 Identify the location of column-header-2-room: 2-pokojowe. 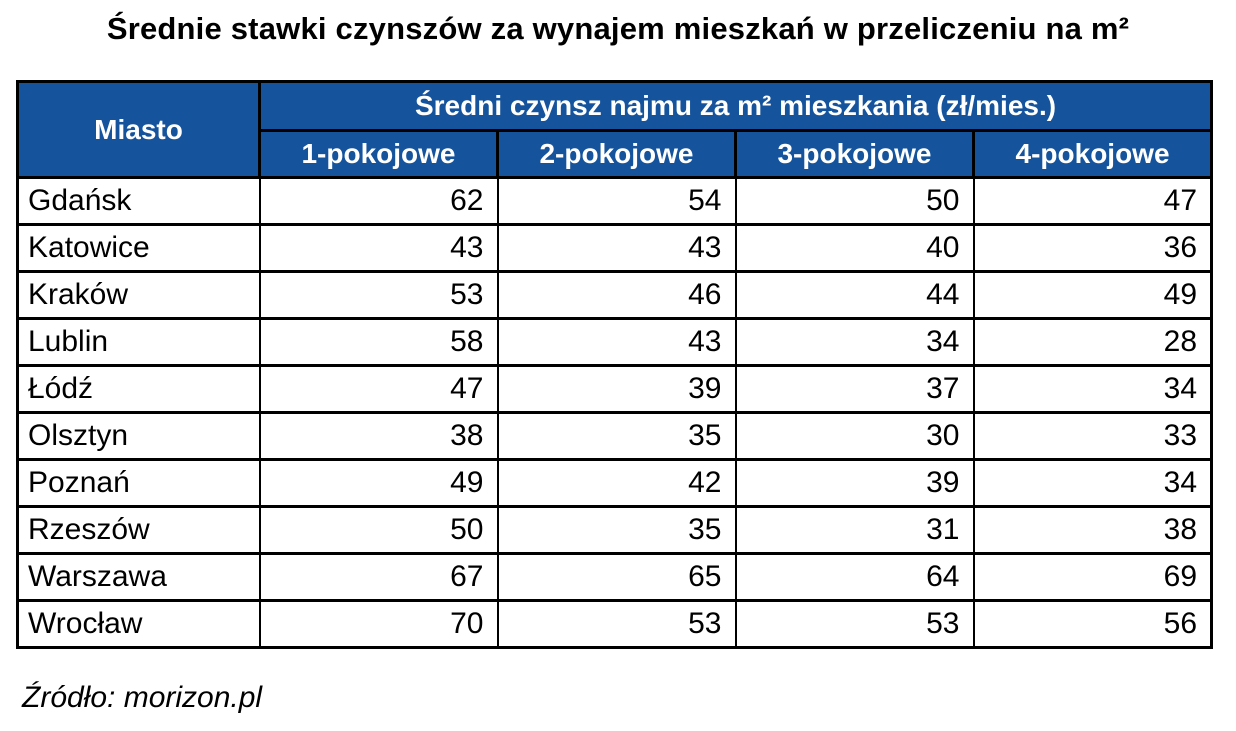
(616, 154).